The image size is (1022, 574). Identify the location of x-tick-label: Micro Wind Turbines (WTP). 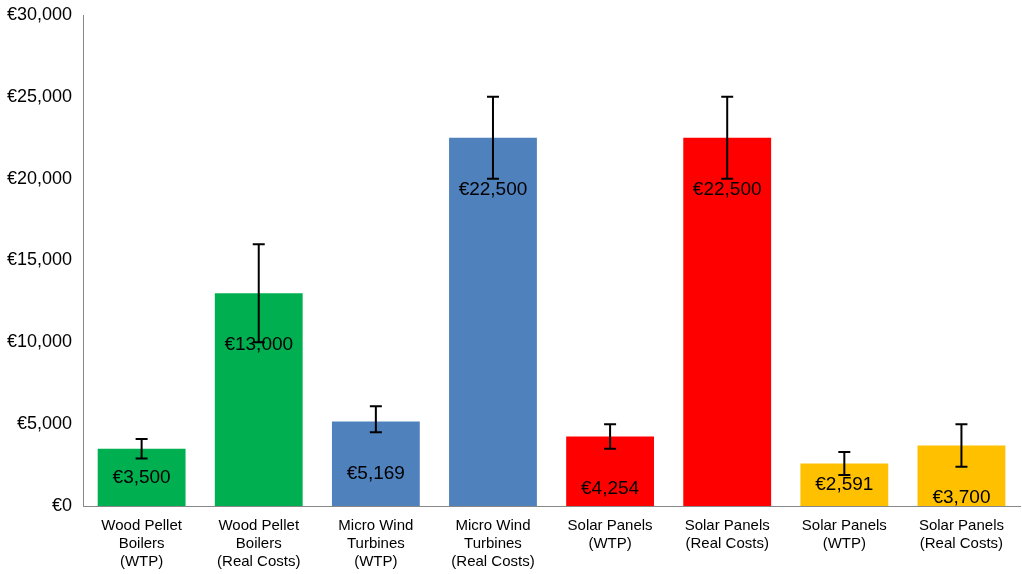
(376, 543).